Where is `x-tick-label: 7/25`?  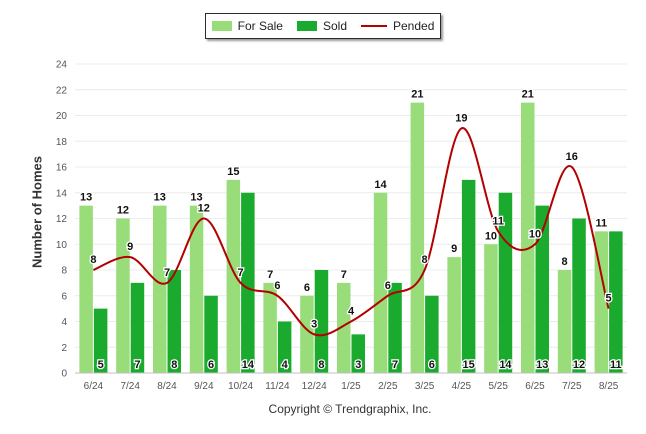 x-tick-label: 7/25 is located at coordinates (572, 386).